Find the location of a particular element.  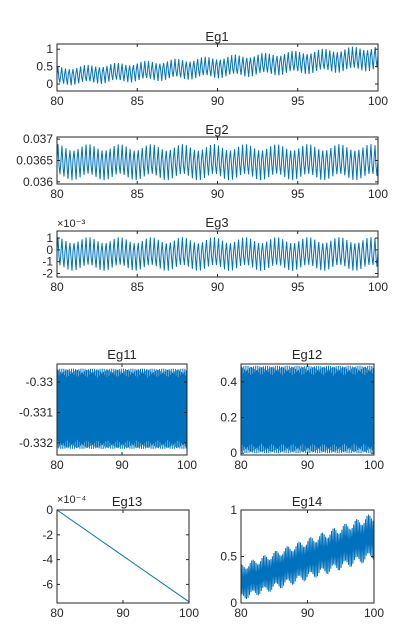

panel-title: Eg12 is located at coordinates (307, 354).